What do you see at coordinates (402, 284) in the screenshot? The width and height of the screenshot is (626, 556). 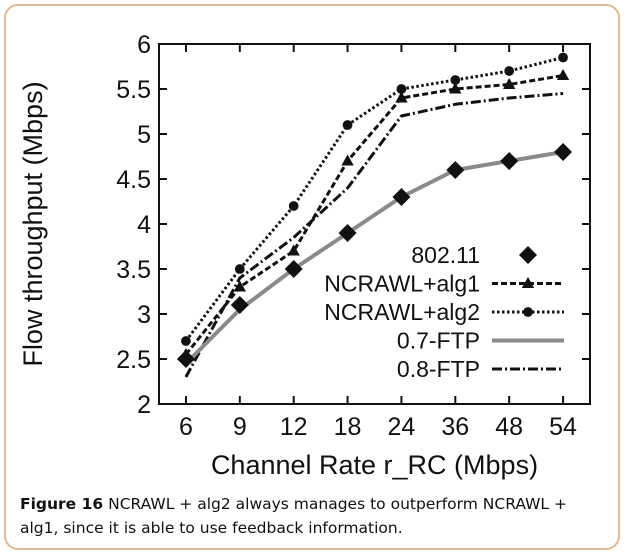 I see `legend-label-1: NCRAWL+alg1` at bounding box center [402, 284].